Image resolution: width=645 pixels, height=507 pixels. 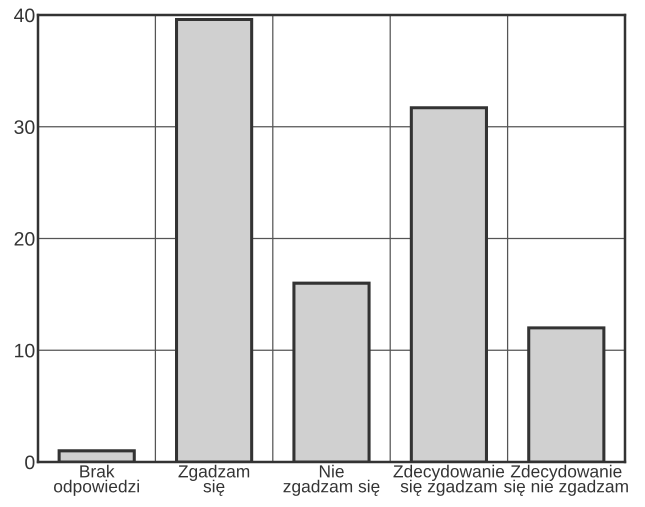 I want to click on y-tick-label: 10, so click(x=24, y=351).